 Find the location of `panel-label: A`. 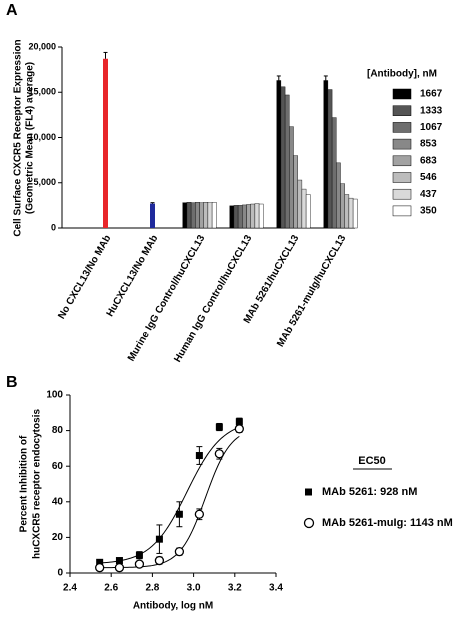

panel-label: A is located at coordinates (12, 10).